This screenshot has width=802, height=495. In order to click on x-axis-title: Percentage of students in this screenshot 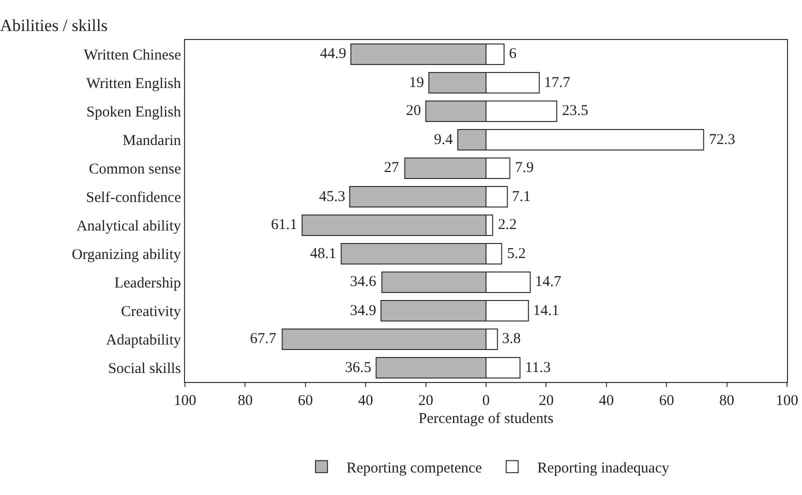, I will do `click(486, 419)`.